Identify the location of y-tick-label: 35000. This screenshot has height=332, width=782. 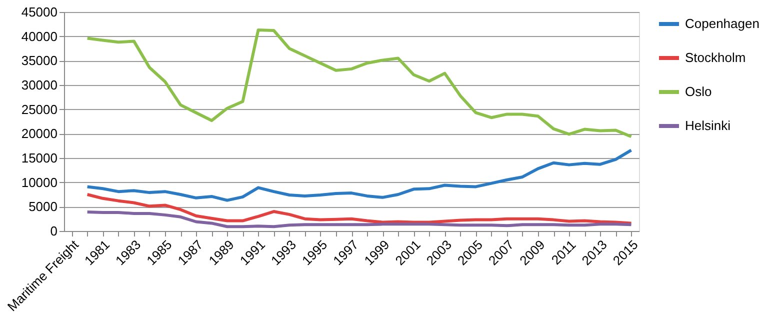
(39, 60).